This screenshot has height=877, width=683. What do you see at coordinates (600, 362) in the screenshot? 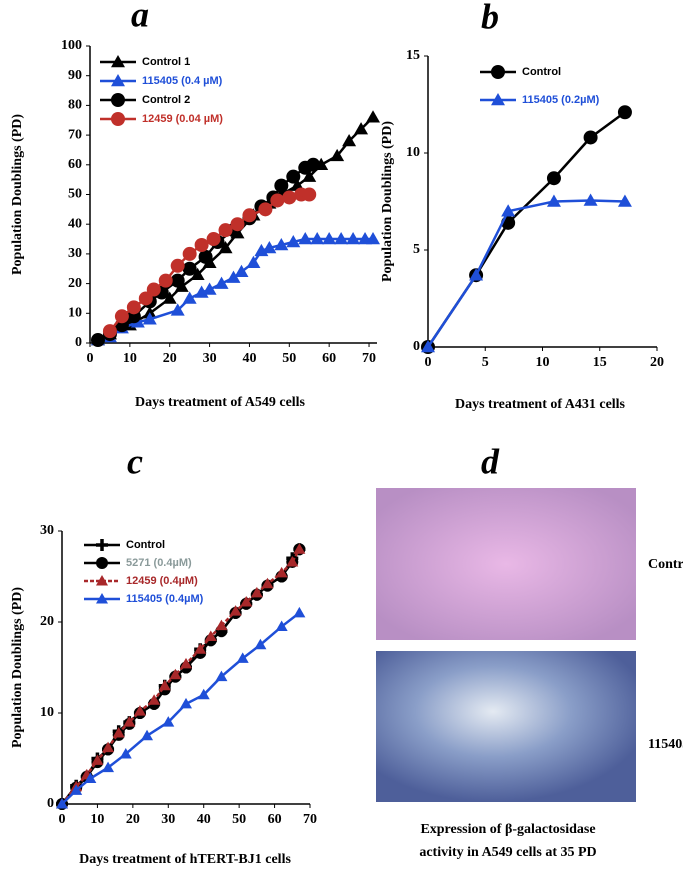
I see `x-tick-label: 15` at bounding box center [600, 362].